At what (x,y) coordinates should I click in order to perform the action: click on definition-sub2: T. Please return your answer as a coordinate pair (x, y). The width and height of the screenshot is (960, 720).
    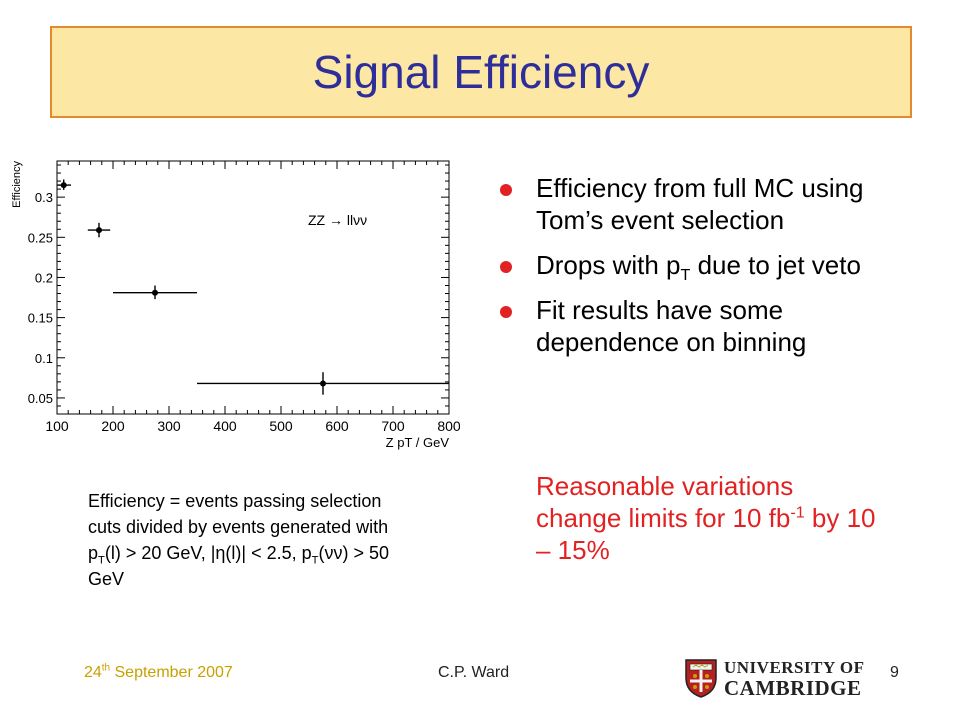
    Looking at the image, I should click on (315, 560).